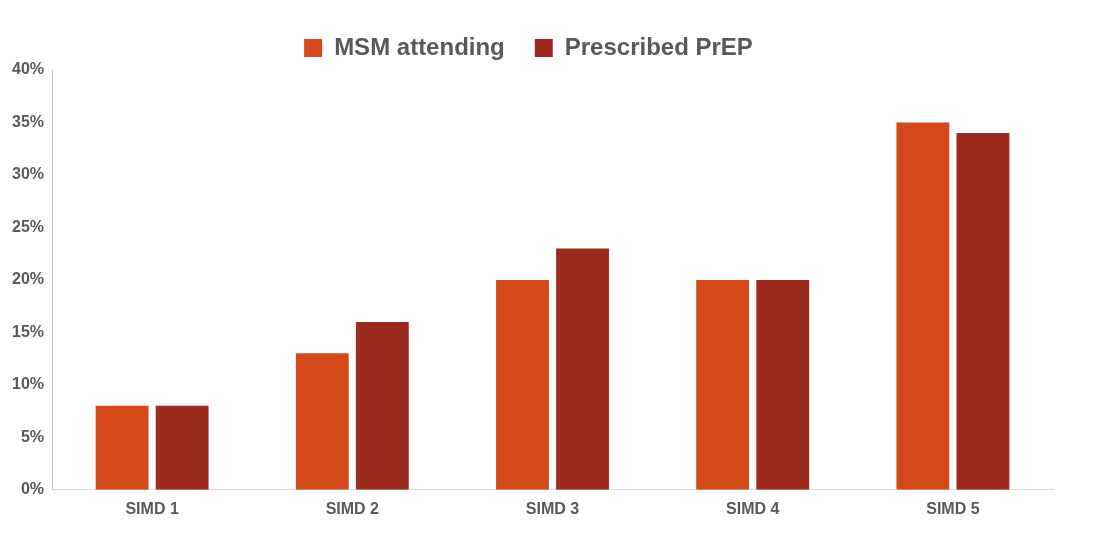 The width and height of the screenshot is (1093, 535). What do you see at coordinates (28, 226) in the screenshot?
I see `y-tick-label: 25%` at bounding box center [28, 226].